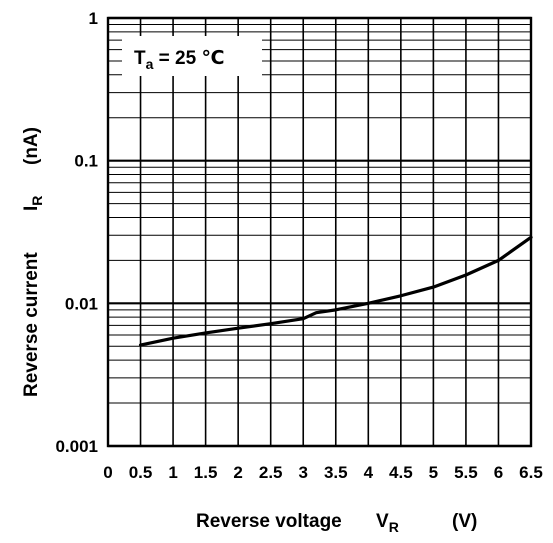  What do you see at coordinates (188, 58) in the screenshot?
I see `annotation-value: = 25 ℃` at bounding box center [188, 58].